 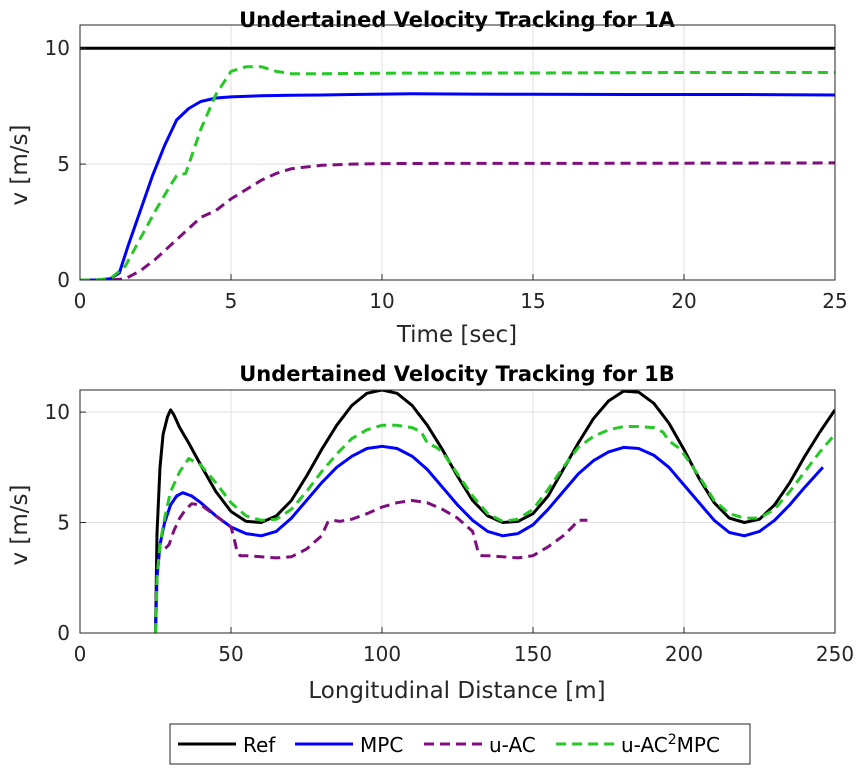 What do you see at coordinates (457, 374) in the screenshot?
I see `chart-1b-title: Undertained Velocity Tracking for 1B` at bounding box center [457, 374].